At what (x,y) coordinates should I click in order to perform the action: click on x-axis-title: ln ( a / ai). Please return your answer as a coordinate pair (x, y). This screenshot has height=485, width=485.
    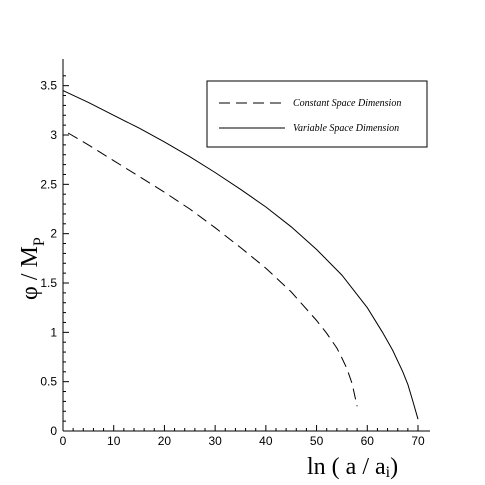
    Looking at the image, I should click on (352, 467).